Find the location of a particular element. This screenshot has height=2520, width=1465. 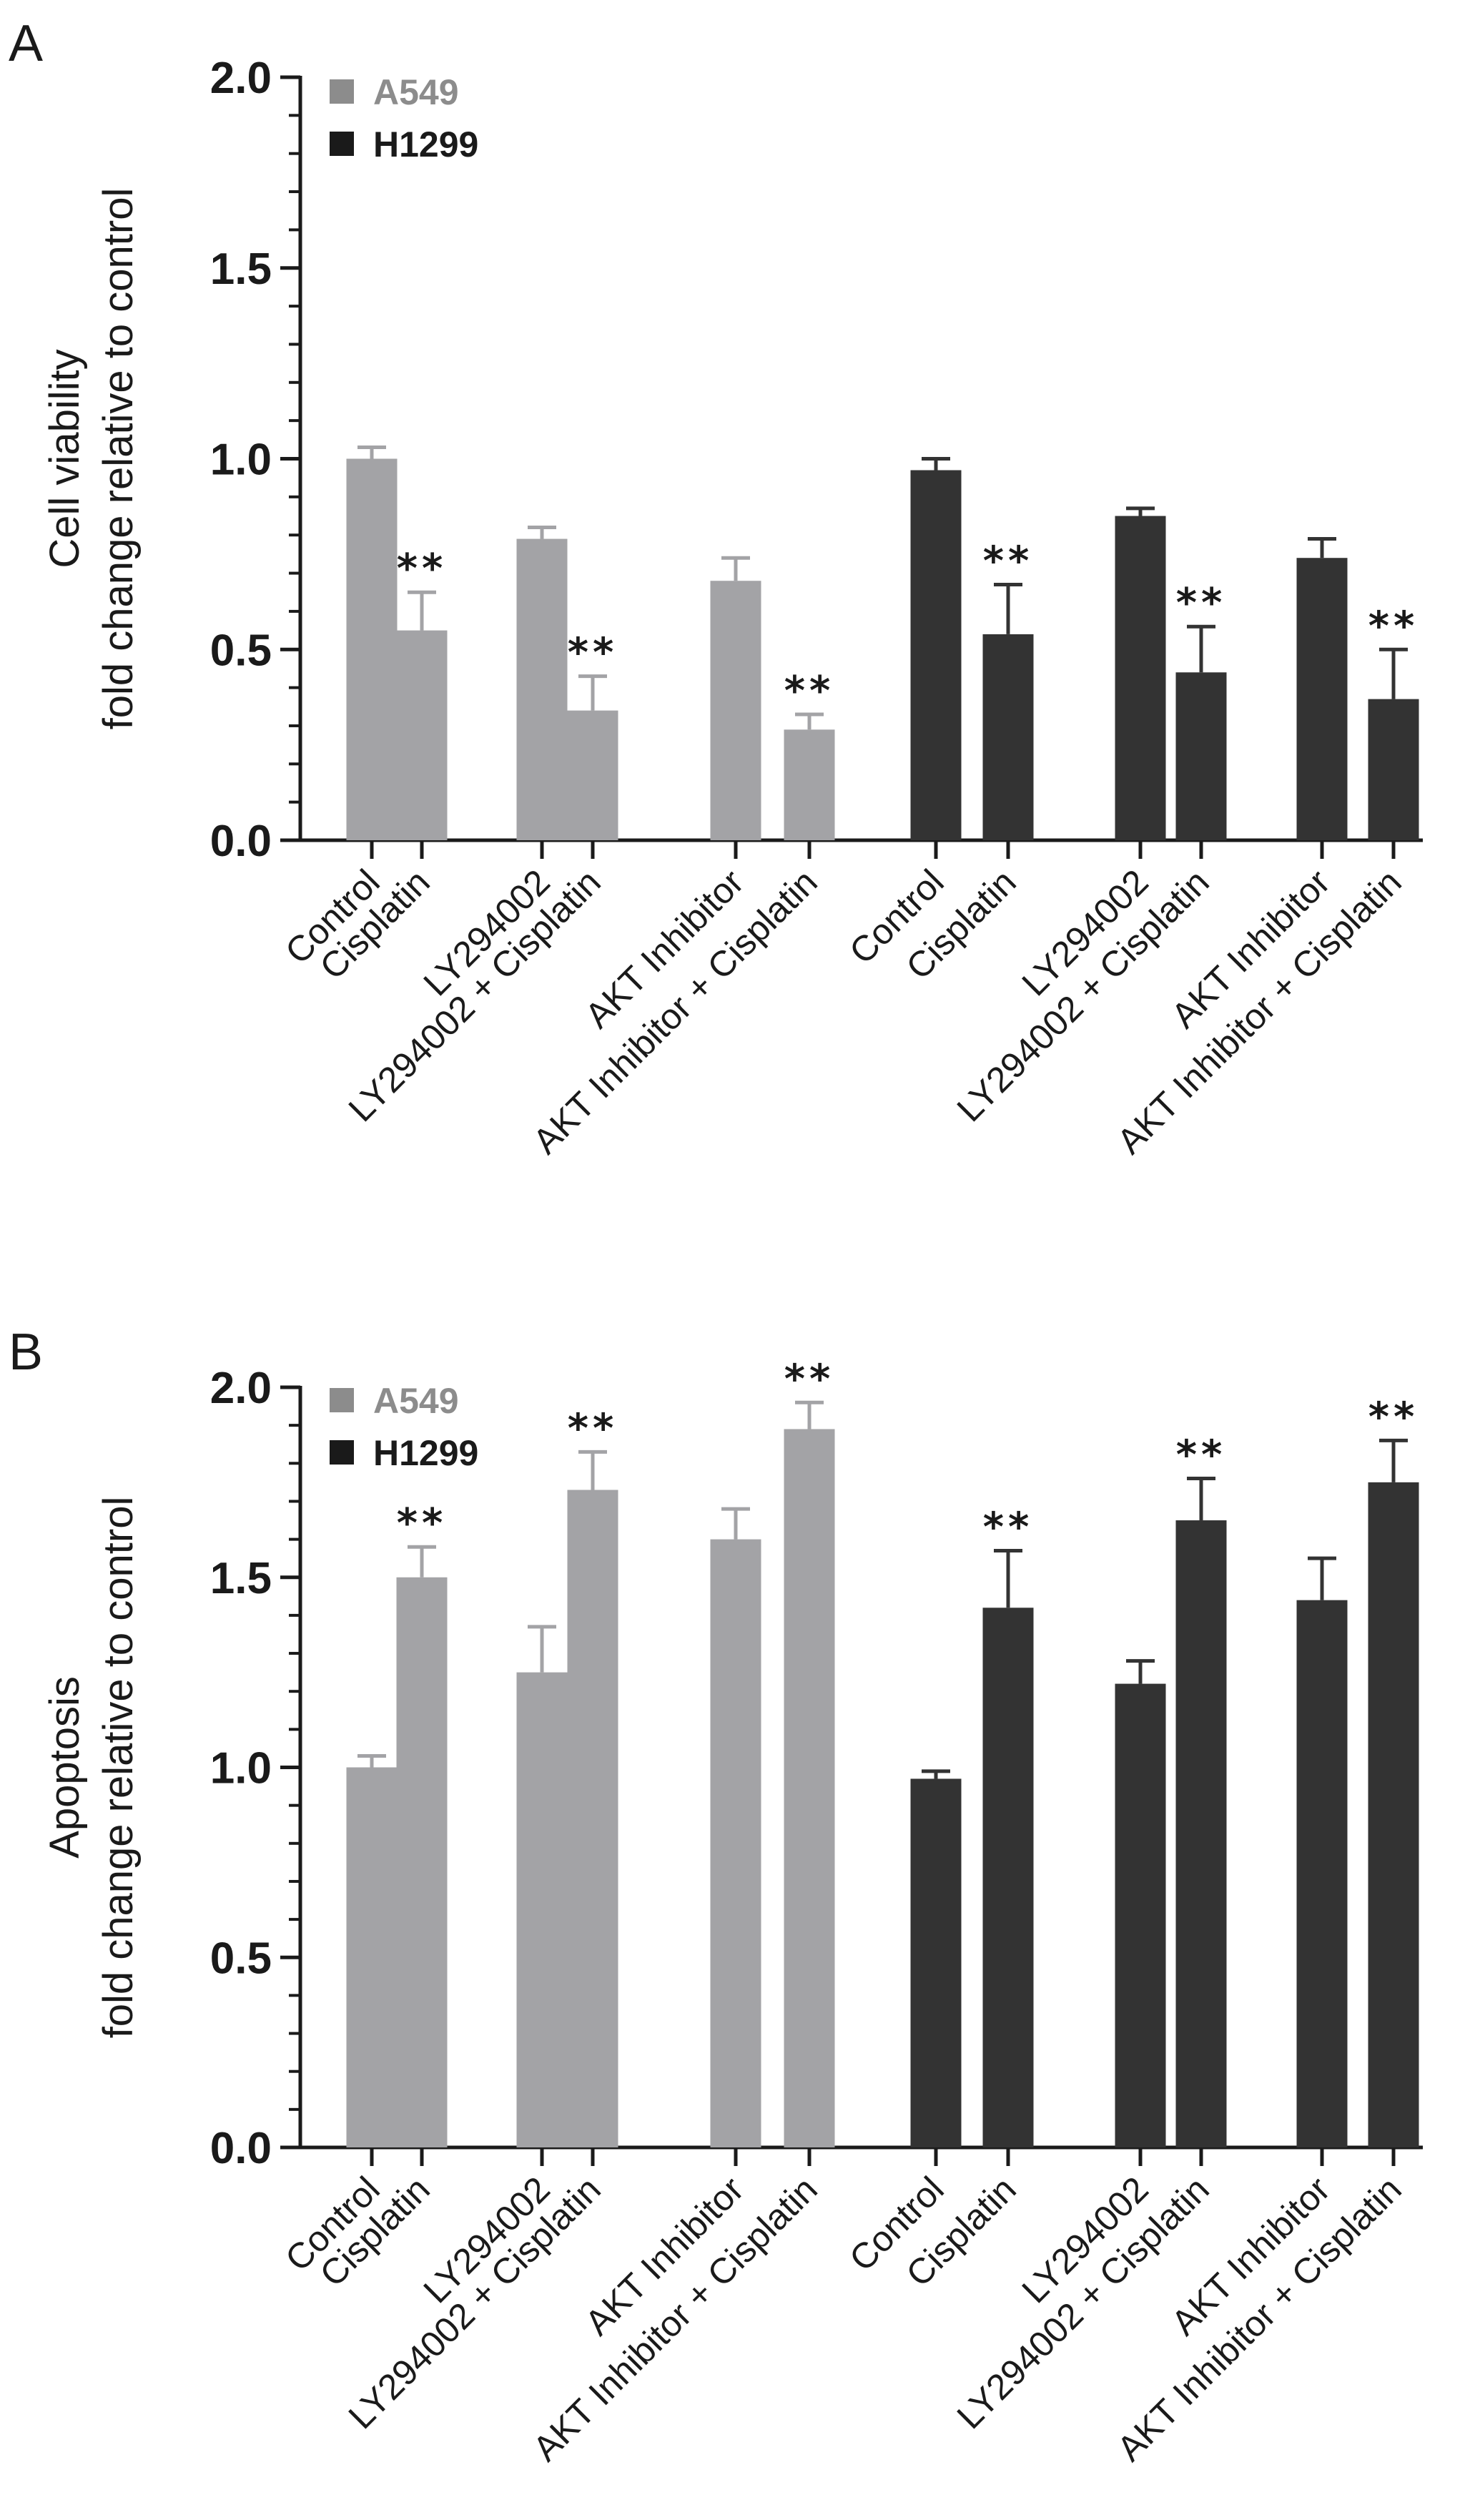

bar-group: LY294002 is located at coordinates (1090, 1984).